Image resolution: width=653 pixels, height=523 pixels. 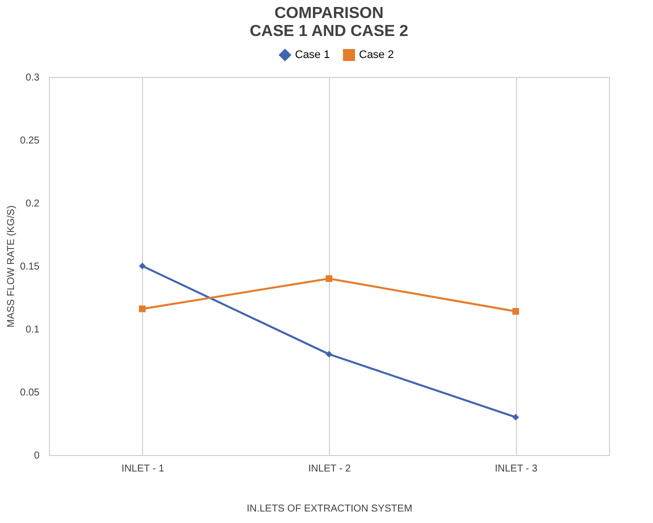 What do you see at coordinates (329, 22) in the screenshot?
I see `chart-title: COMPARISON CASE 1 AND CASE 2` at bounding box center [329, 22].